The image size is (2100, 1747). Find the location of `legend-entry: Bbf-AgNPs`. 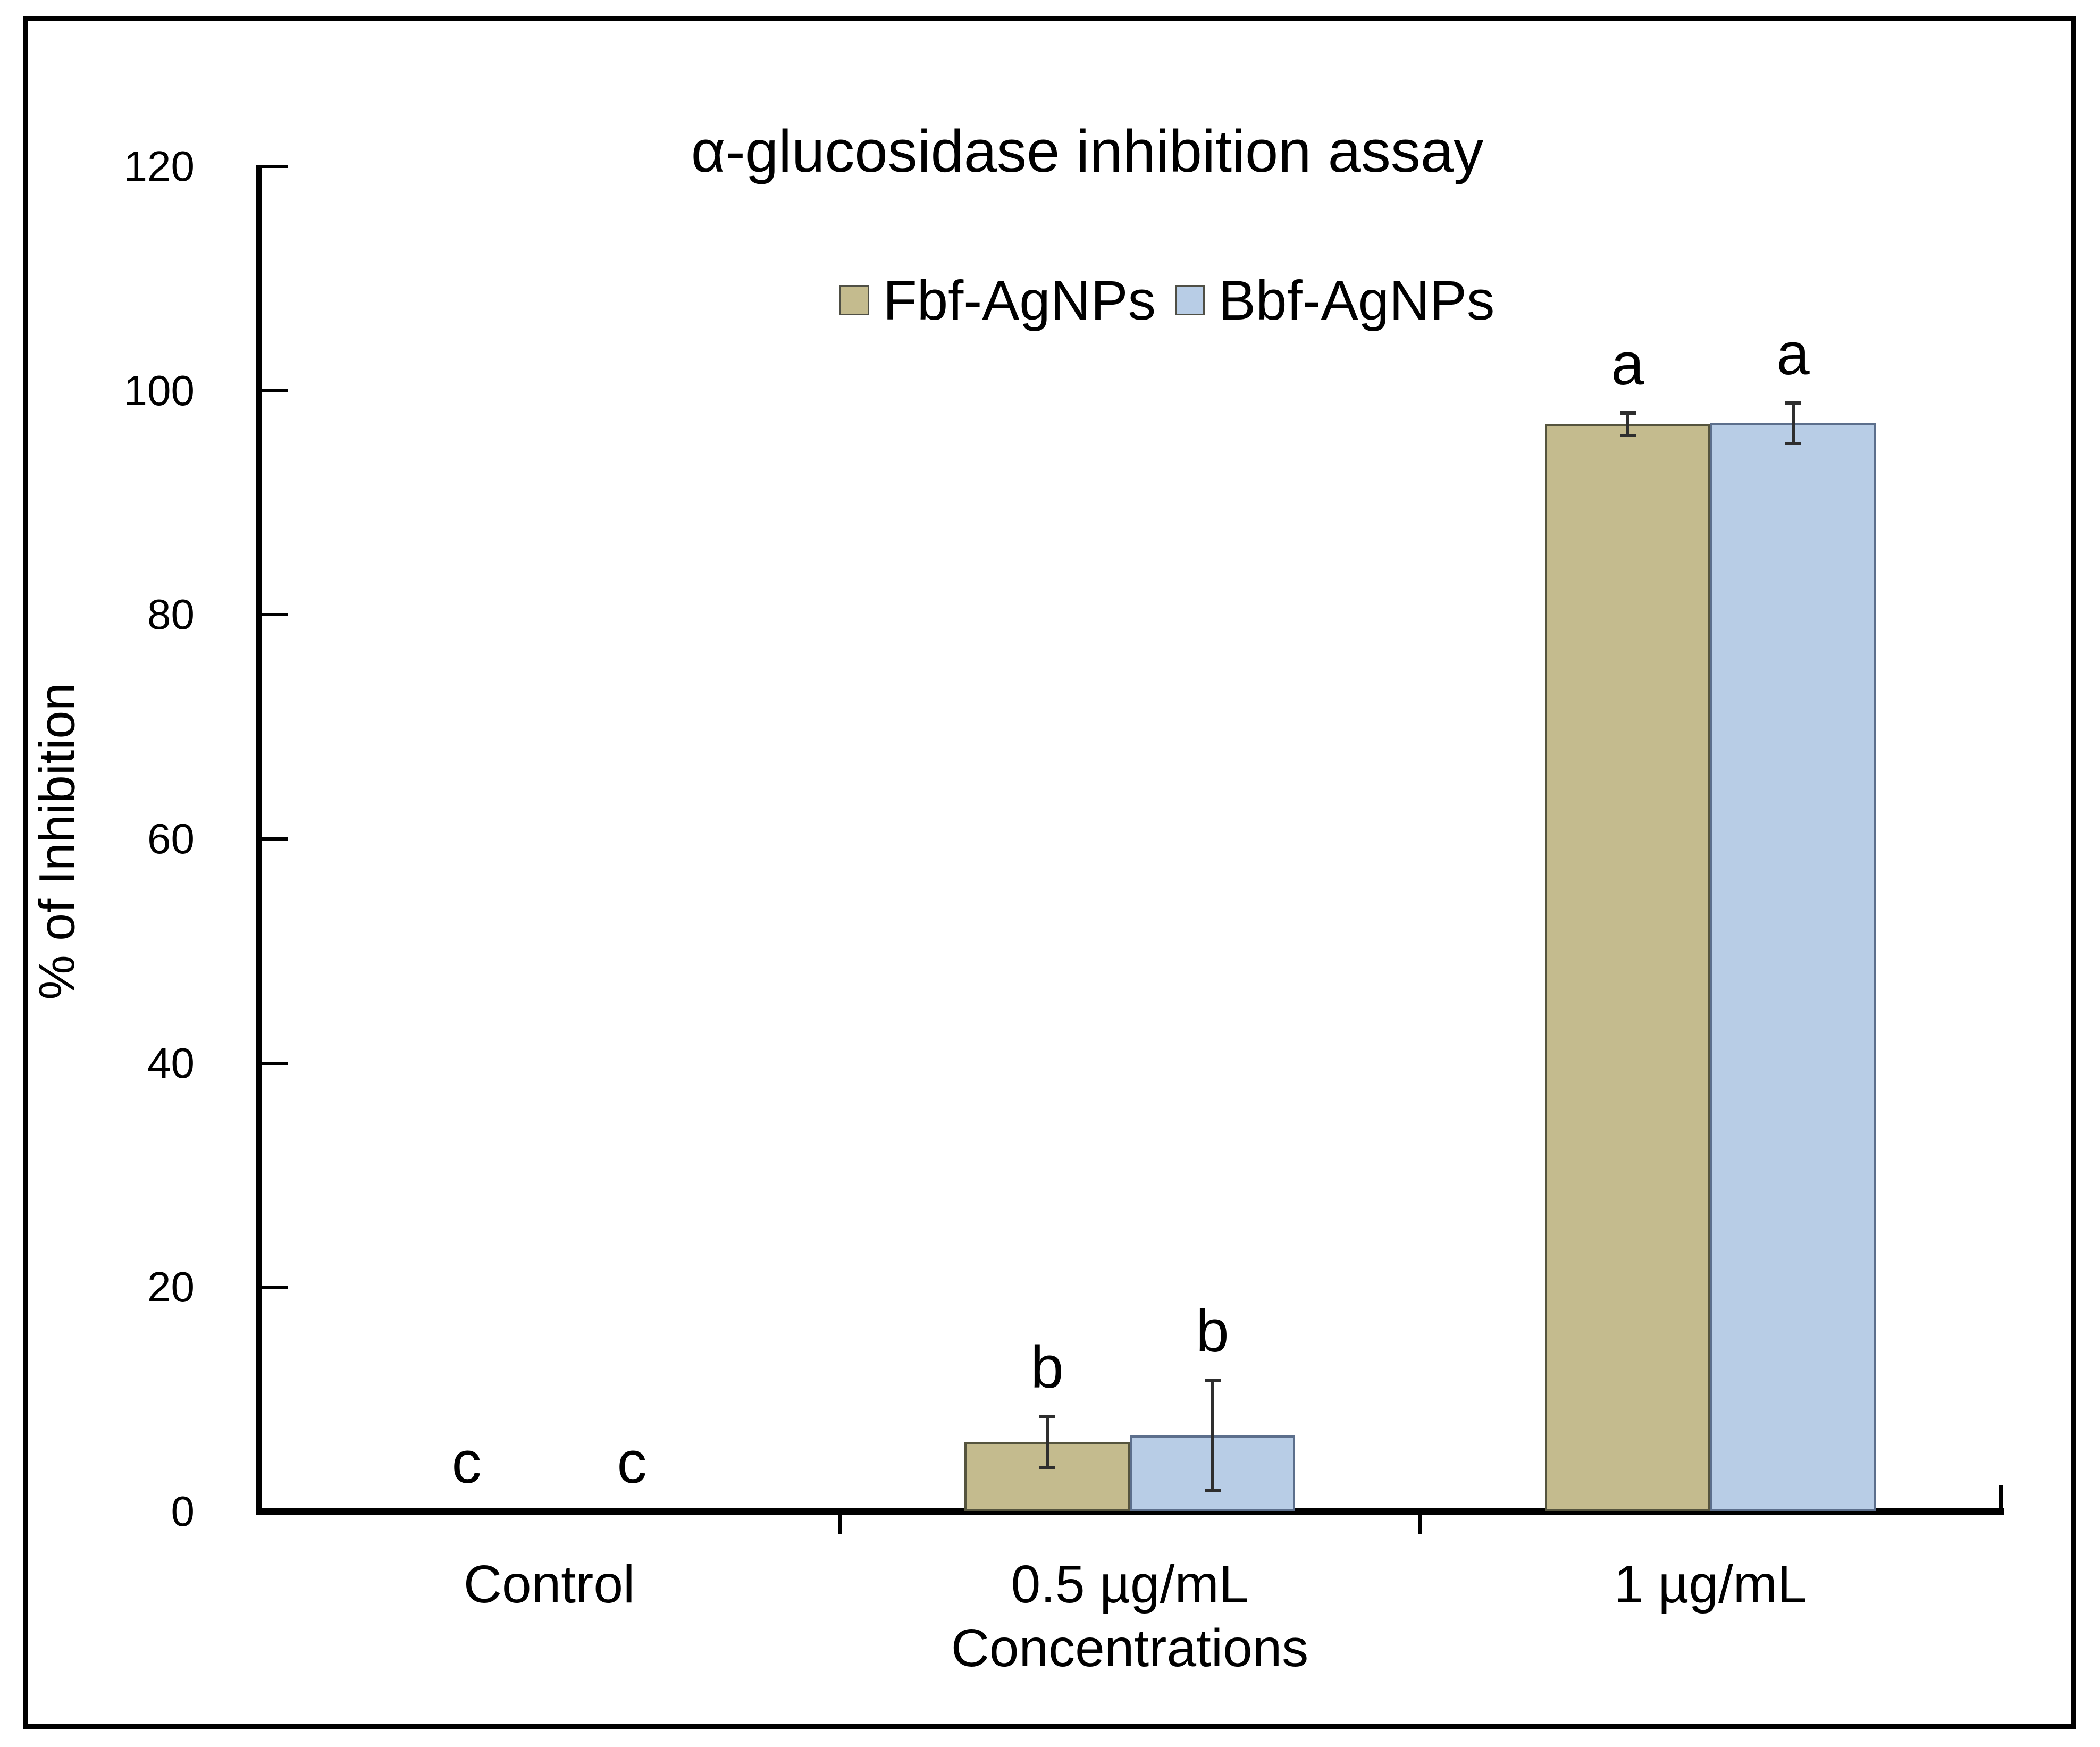

legend-entry: Bbf-AgNPs is located at coordinates (1334, 301).